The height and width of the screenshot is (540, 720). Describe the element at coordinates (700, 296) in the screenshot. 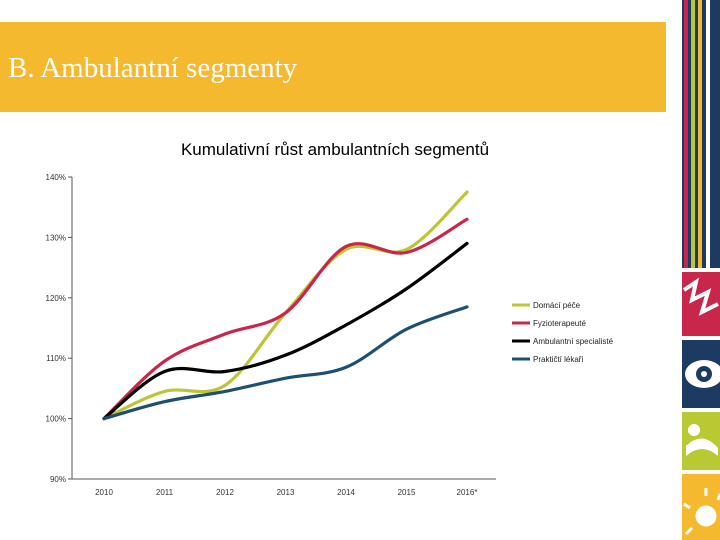

I see `zigzag-icon` at that location.